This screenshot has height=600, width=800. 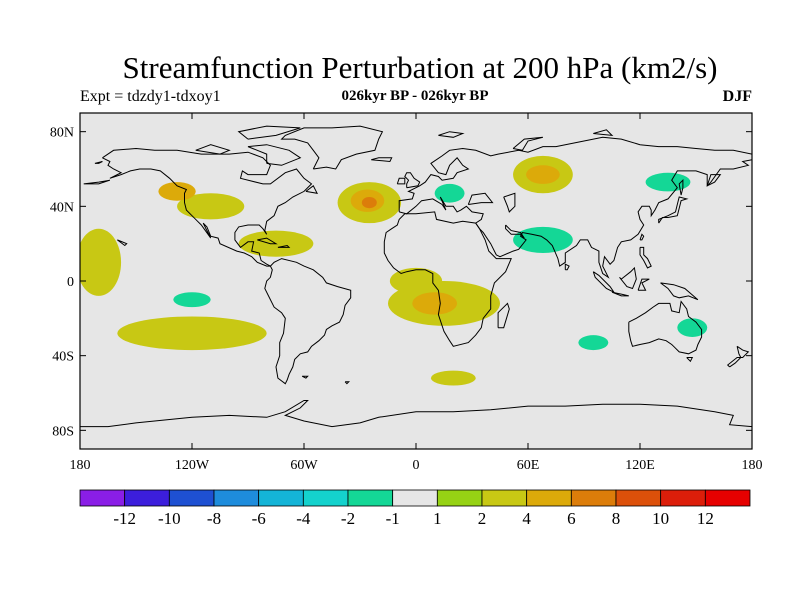 What do you see at coordinates (177, 191) in the screenshot?
I see `contour-region-north-pacific-east` at bounding box center [177, 191].